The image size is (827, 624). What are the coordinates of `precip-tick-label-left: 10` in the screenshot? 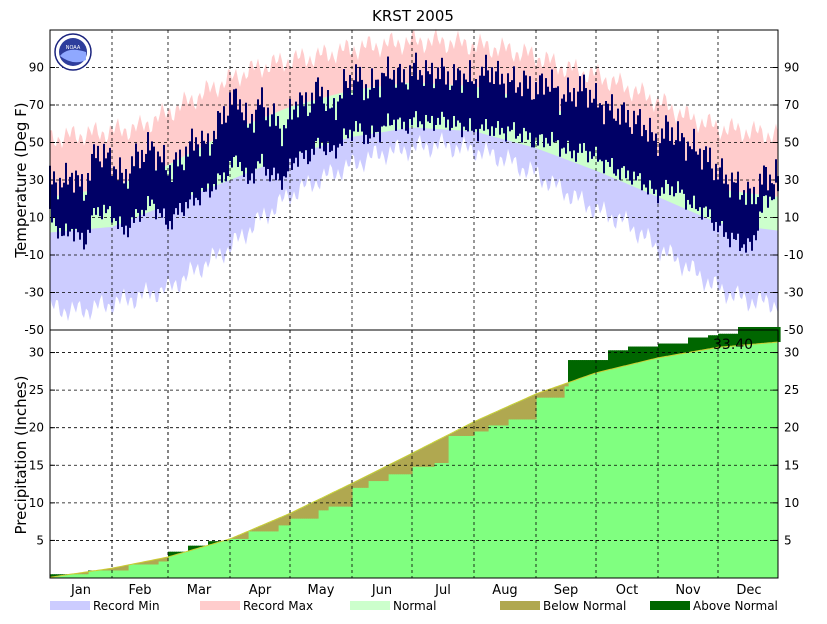 It's located at (36, 503).